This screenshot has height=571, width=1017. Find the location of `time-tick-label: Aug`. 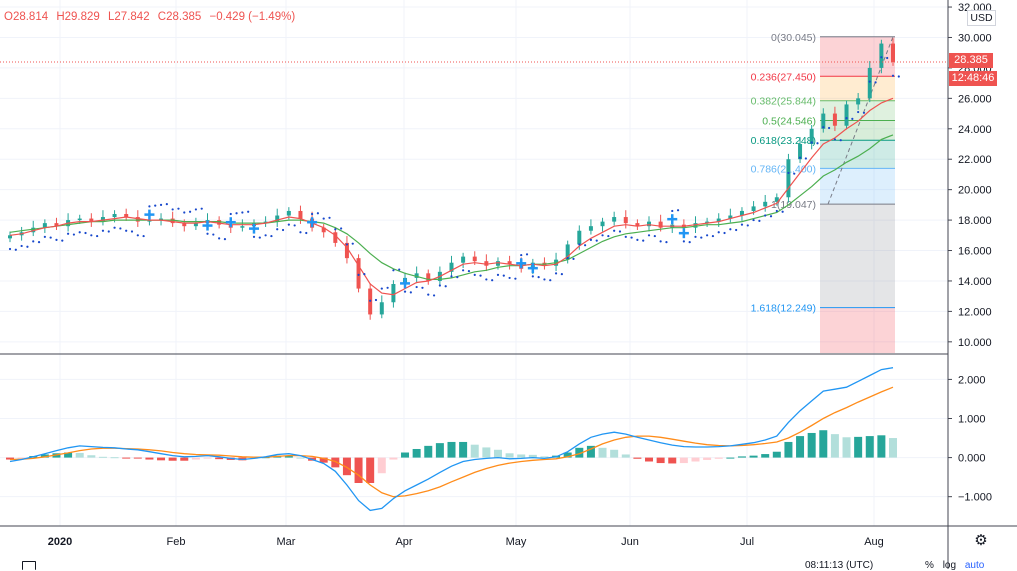

time-tick-label: Aug is located at coordinates (874, 542).